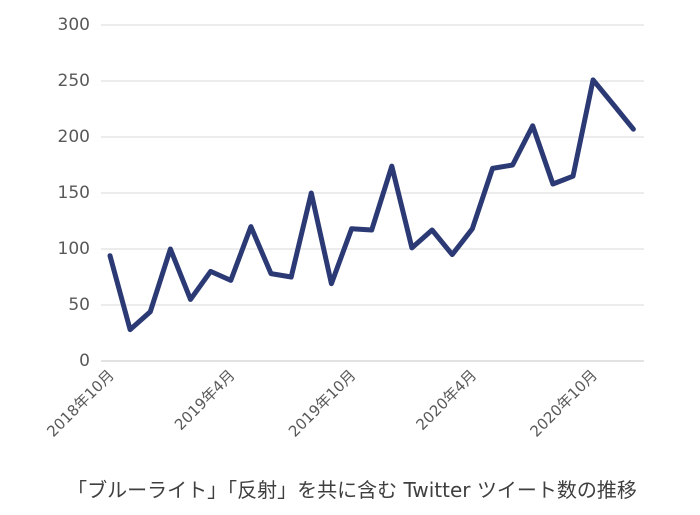 The width and height of the screenshot is (700, 515). I want to click on y-tick-label: 50, so click(79, 305).